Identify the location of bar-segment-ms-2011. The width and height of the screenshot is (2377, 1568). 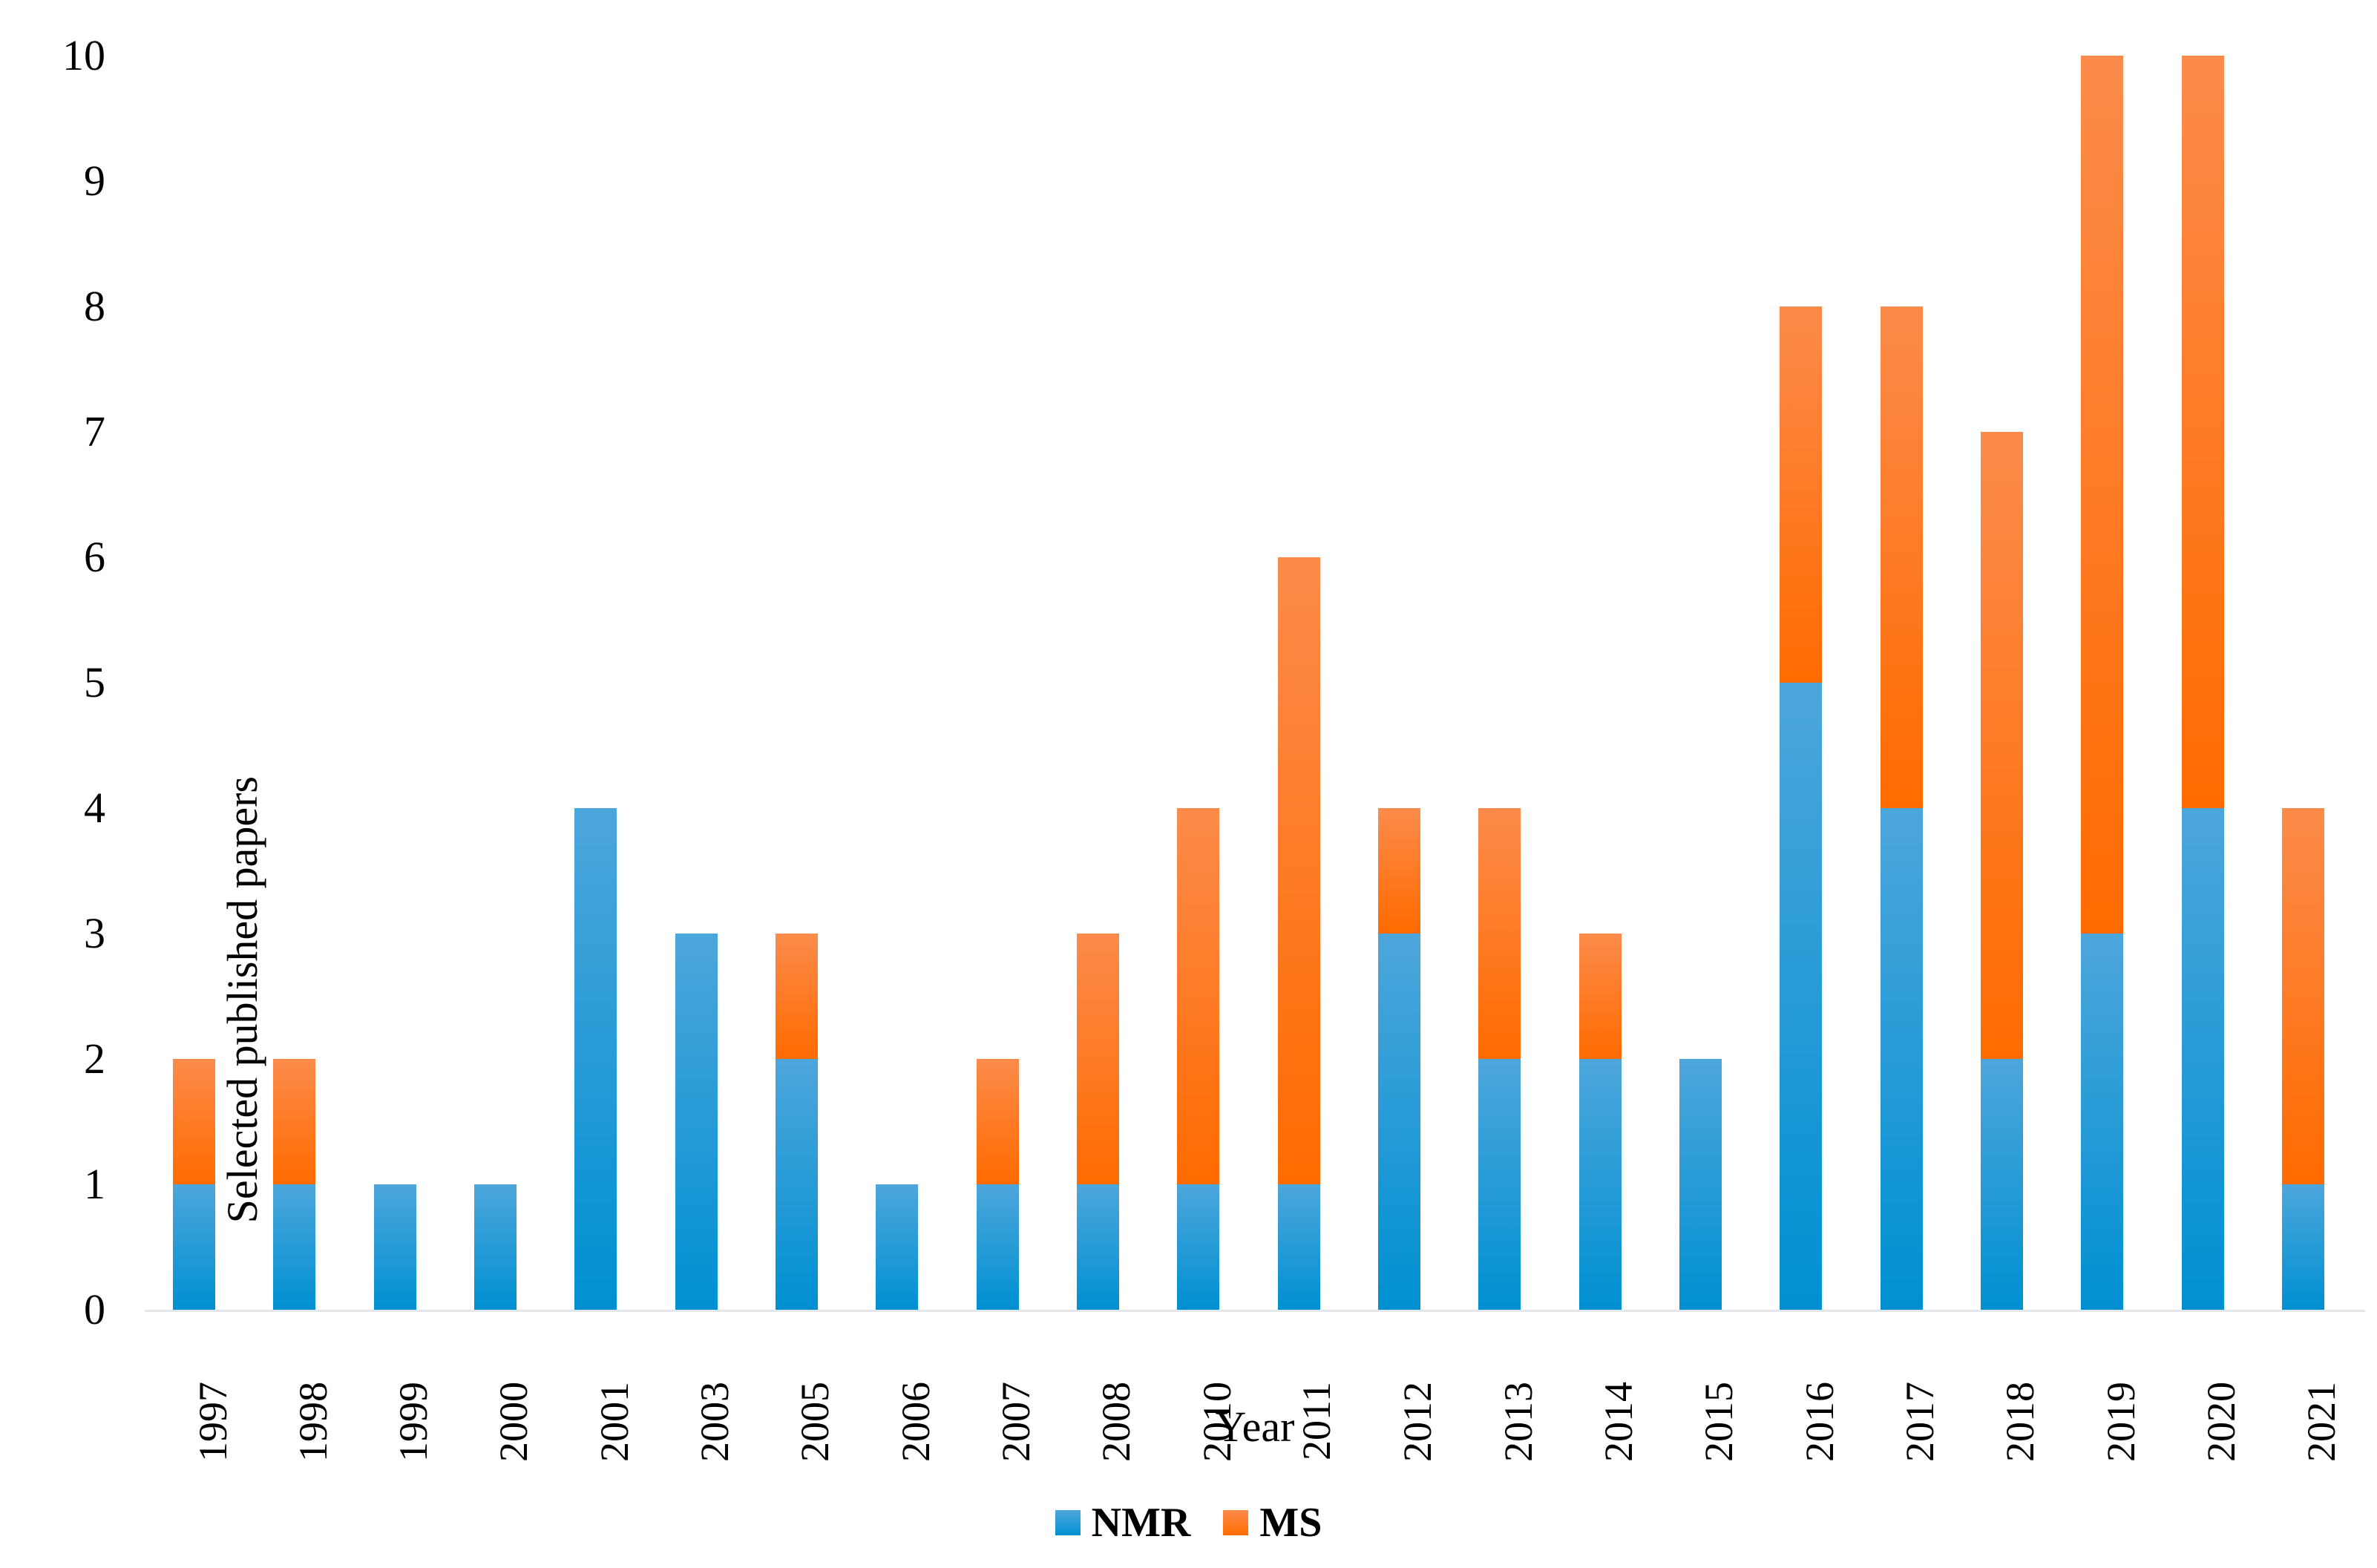
(1298, 871).